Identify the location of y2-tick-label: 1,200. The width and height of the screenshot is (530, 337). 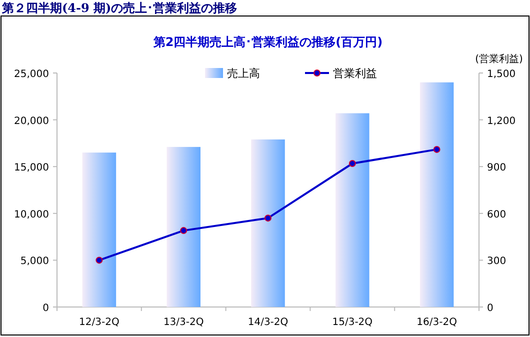
(501, 121).